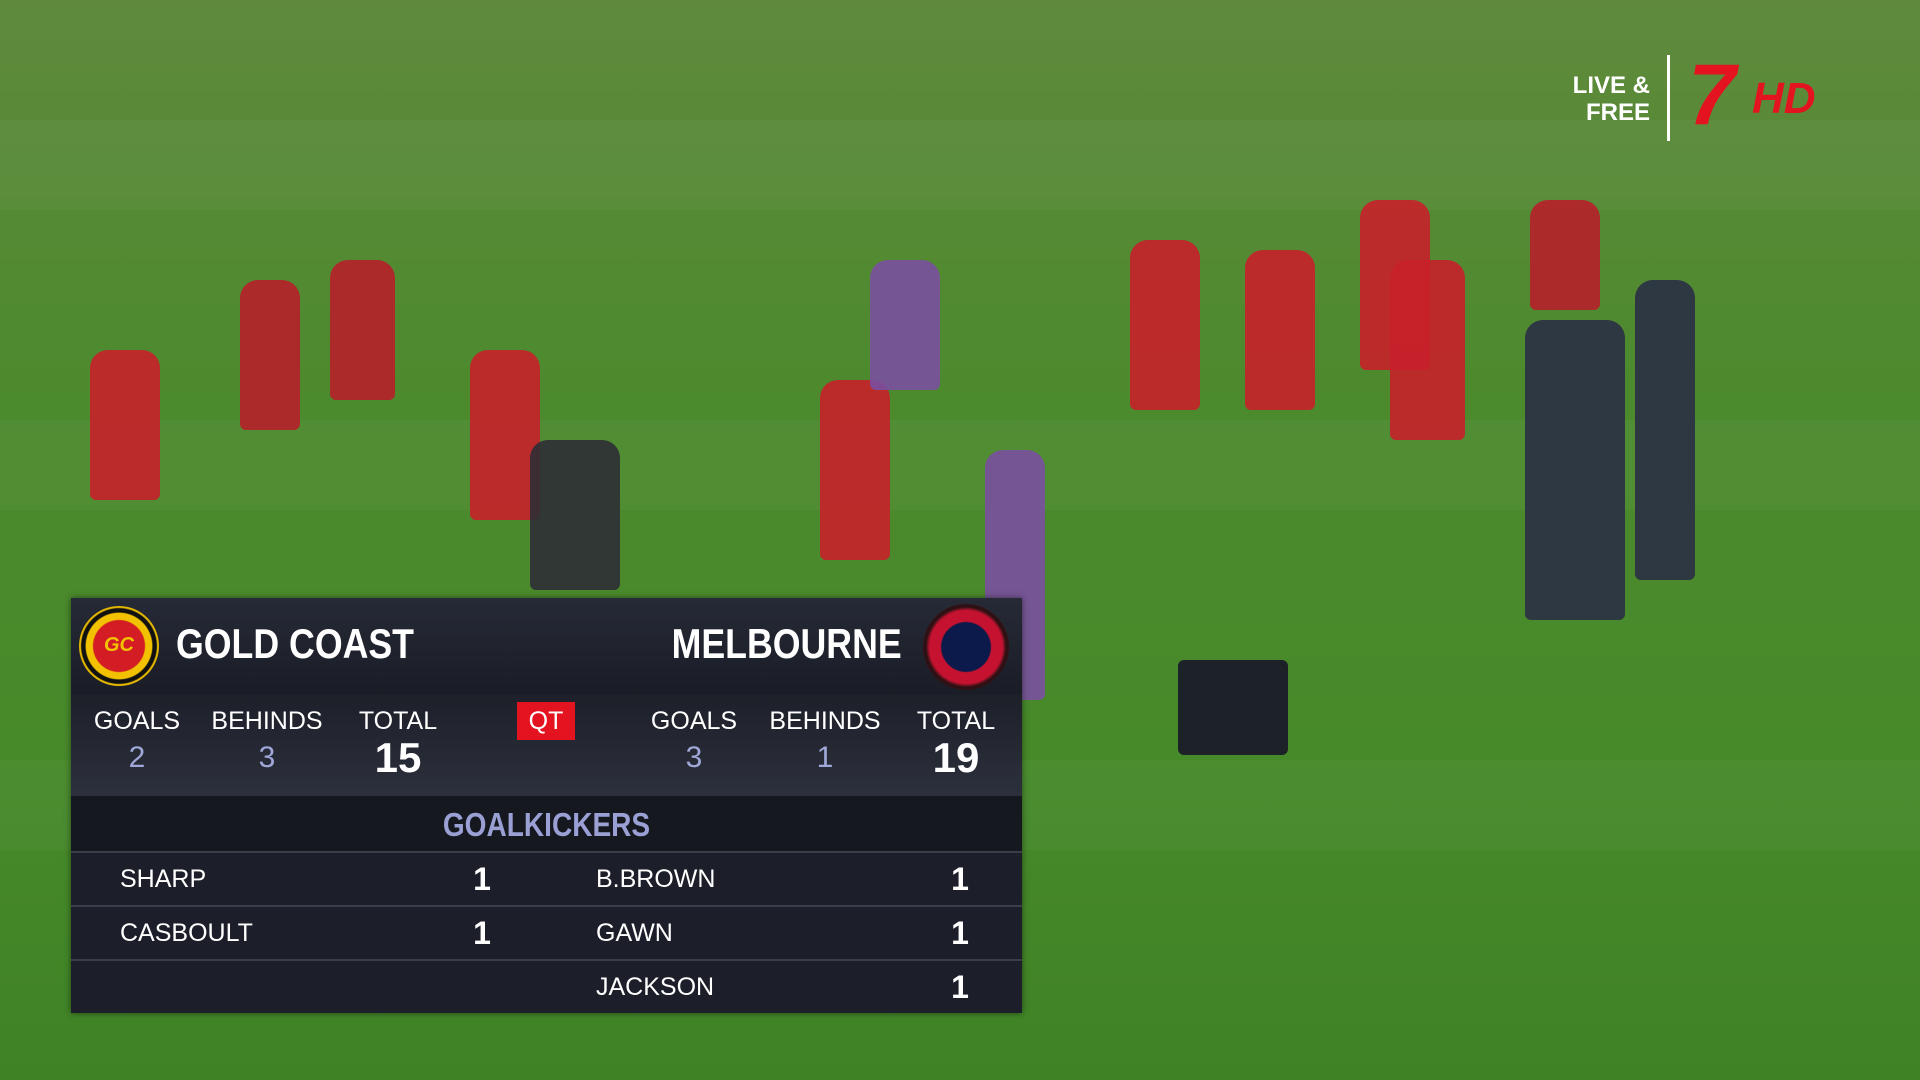  What do you see at coordinates (1611, 85) in the screenshot?
I see `tagline-line: LIVE &` at bounding box center [1611, 85].